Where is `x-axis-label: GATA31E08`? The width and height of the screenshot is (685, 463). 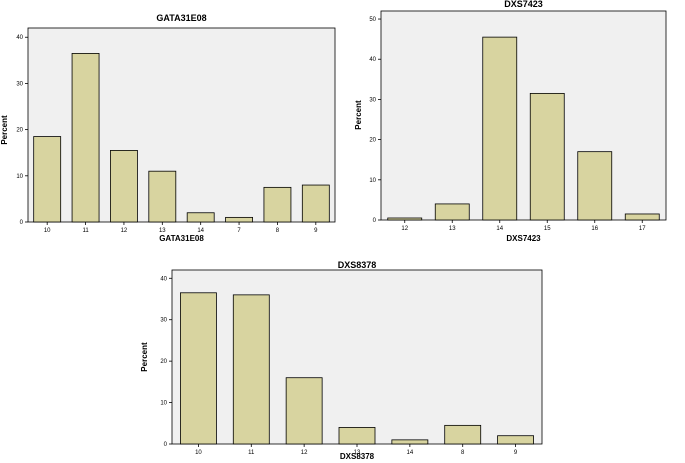 x-axis-label: GATA31E08 is located at coordinates (181, 238).